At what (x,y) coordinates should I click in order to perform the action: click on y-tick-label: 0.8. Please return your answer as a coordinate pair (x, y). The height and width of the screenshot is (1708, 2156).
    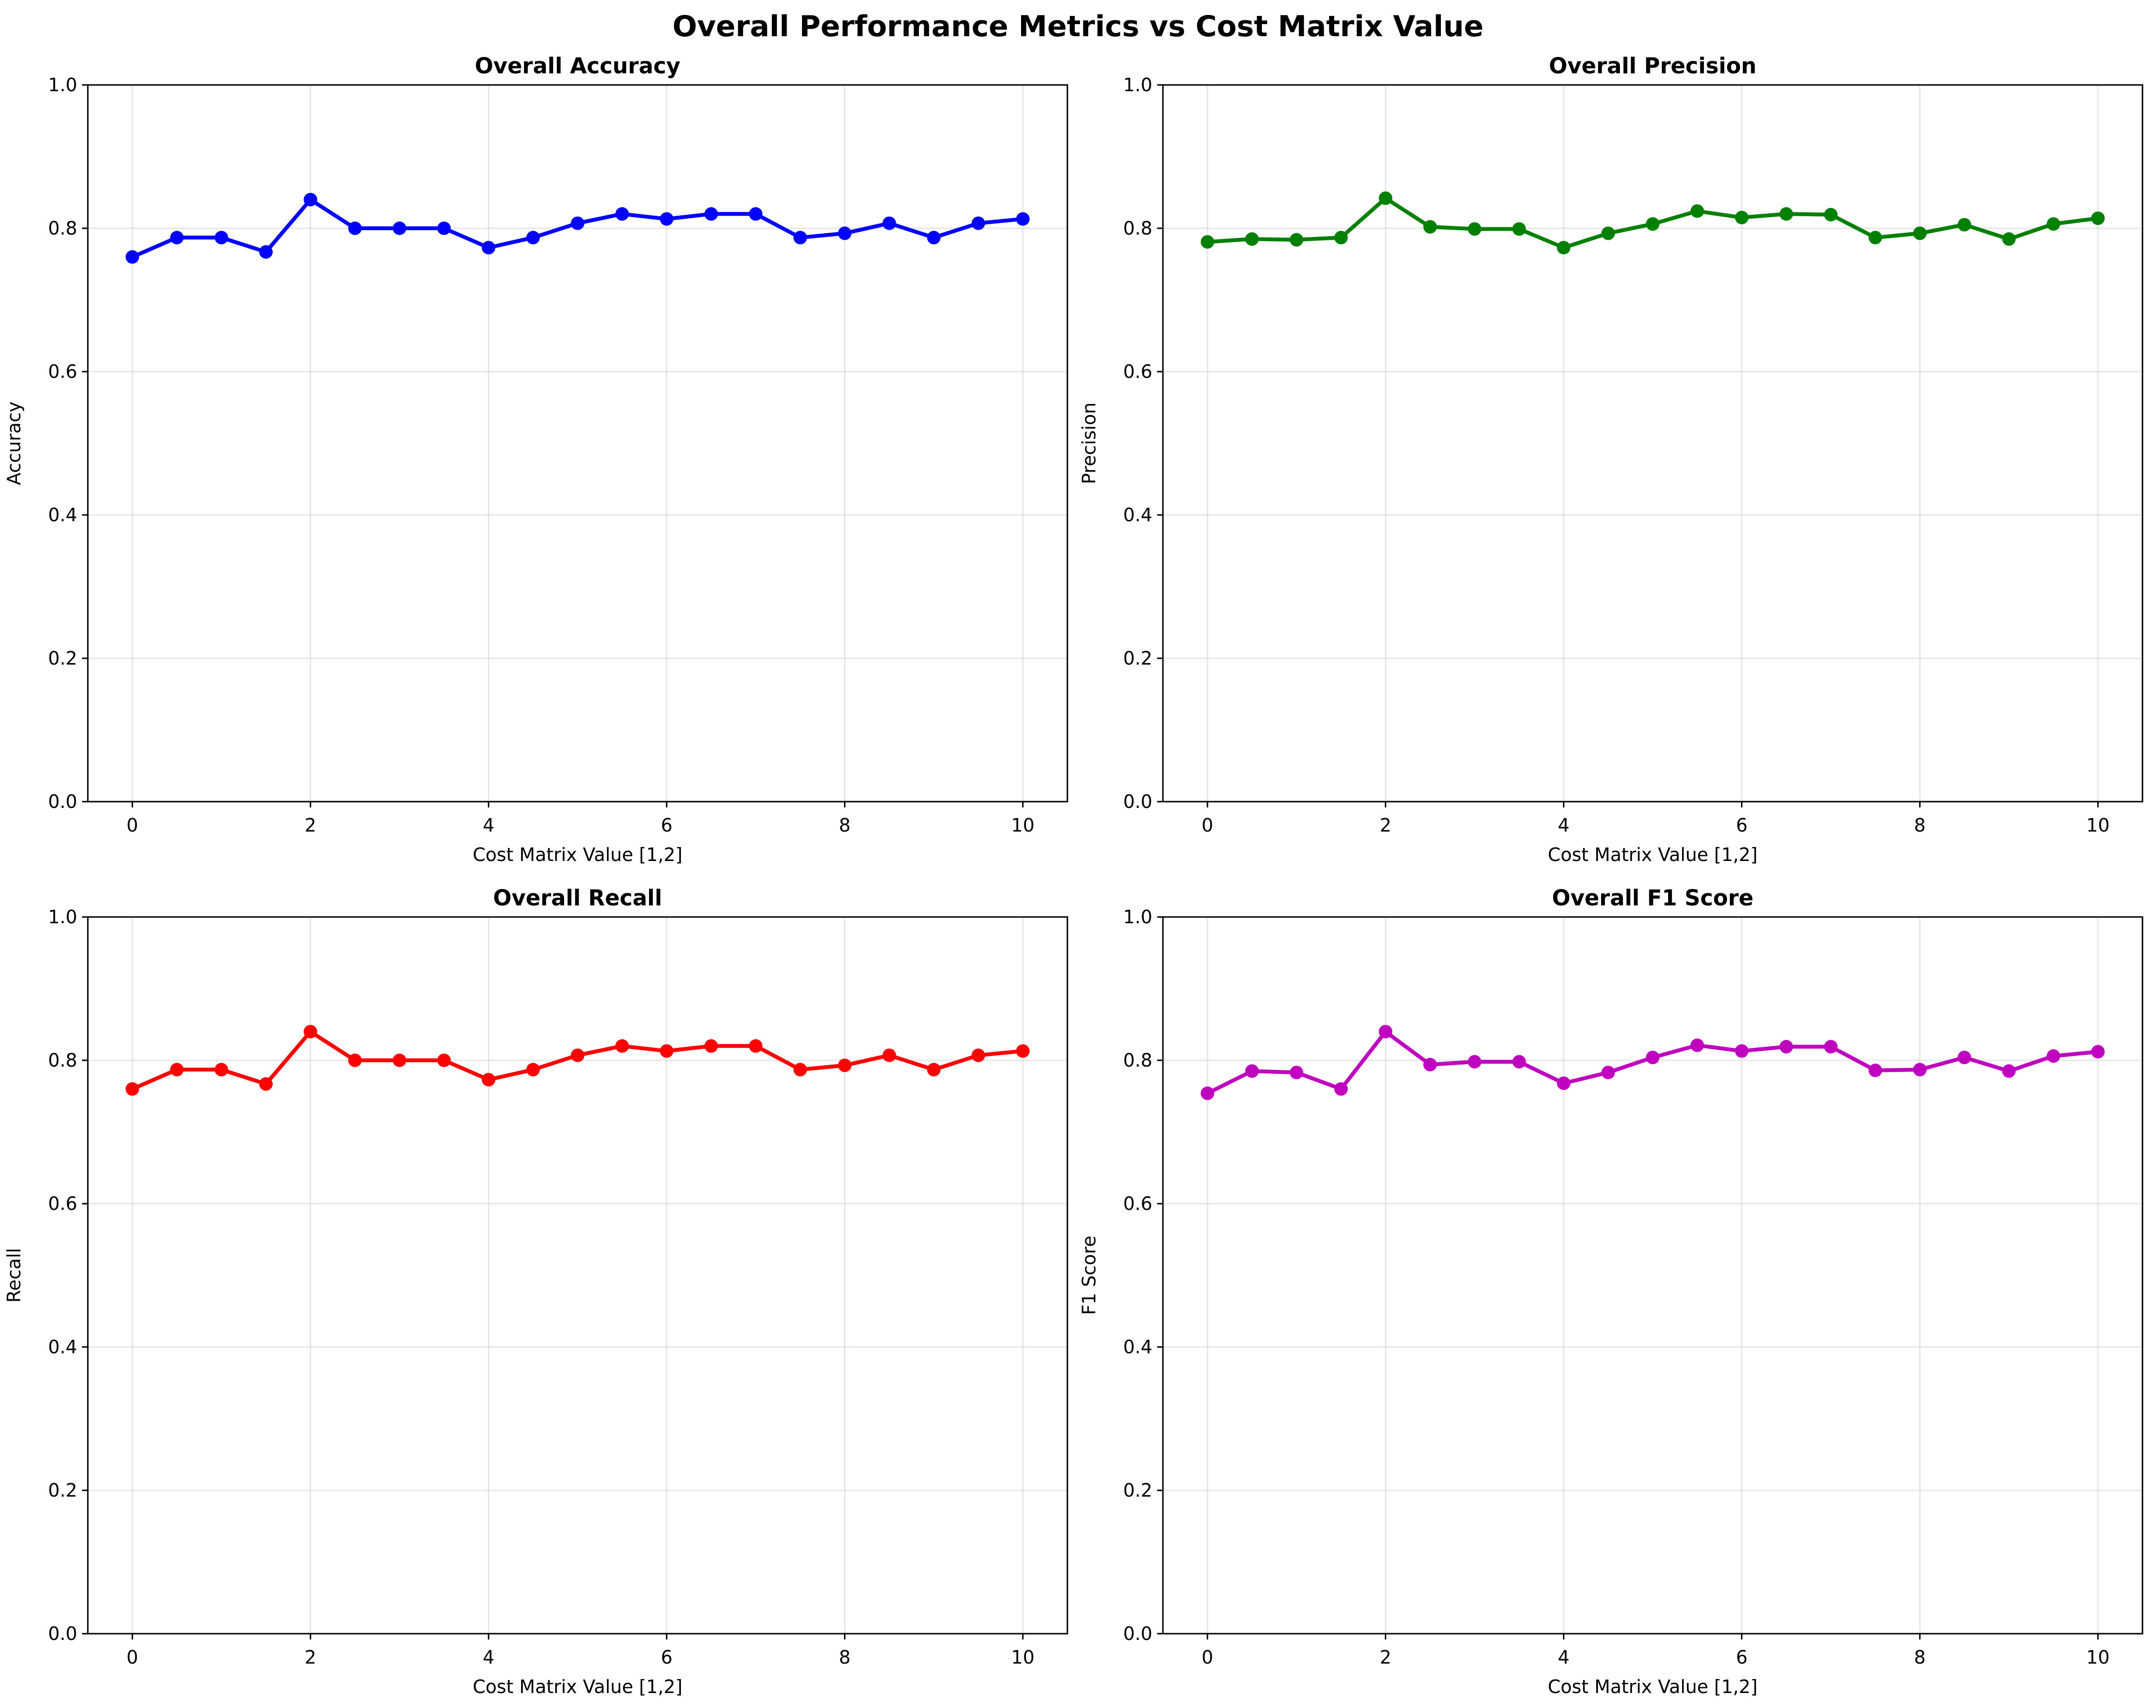
    Looking at the image, I should click on (62, 1060).